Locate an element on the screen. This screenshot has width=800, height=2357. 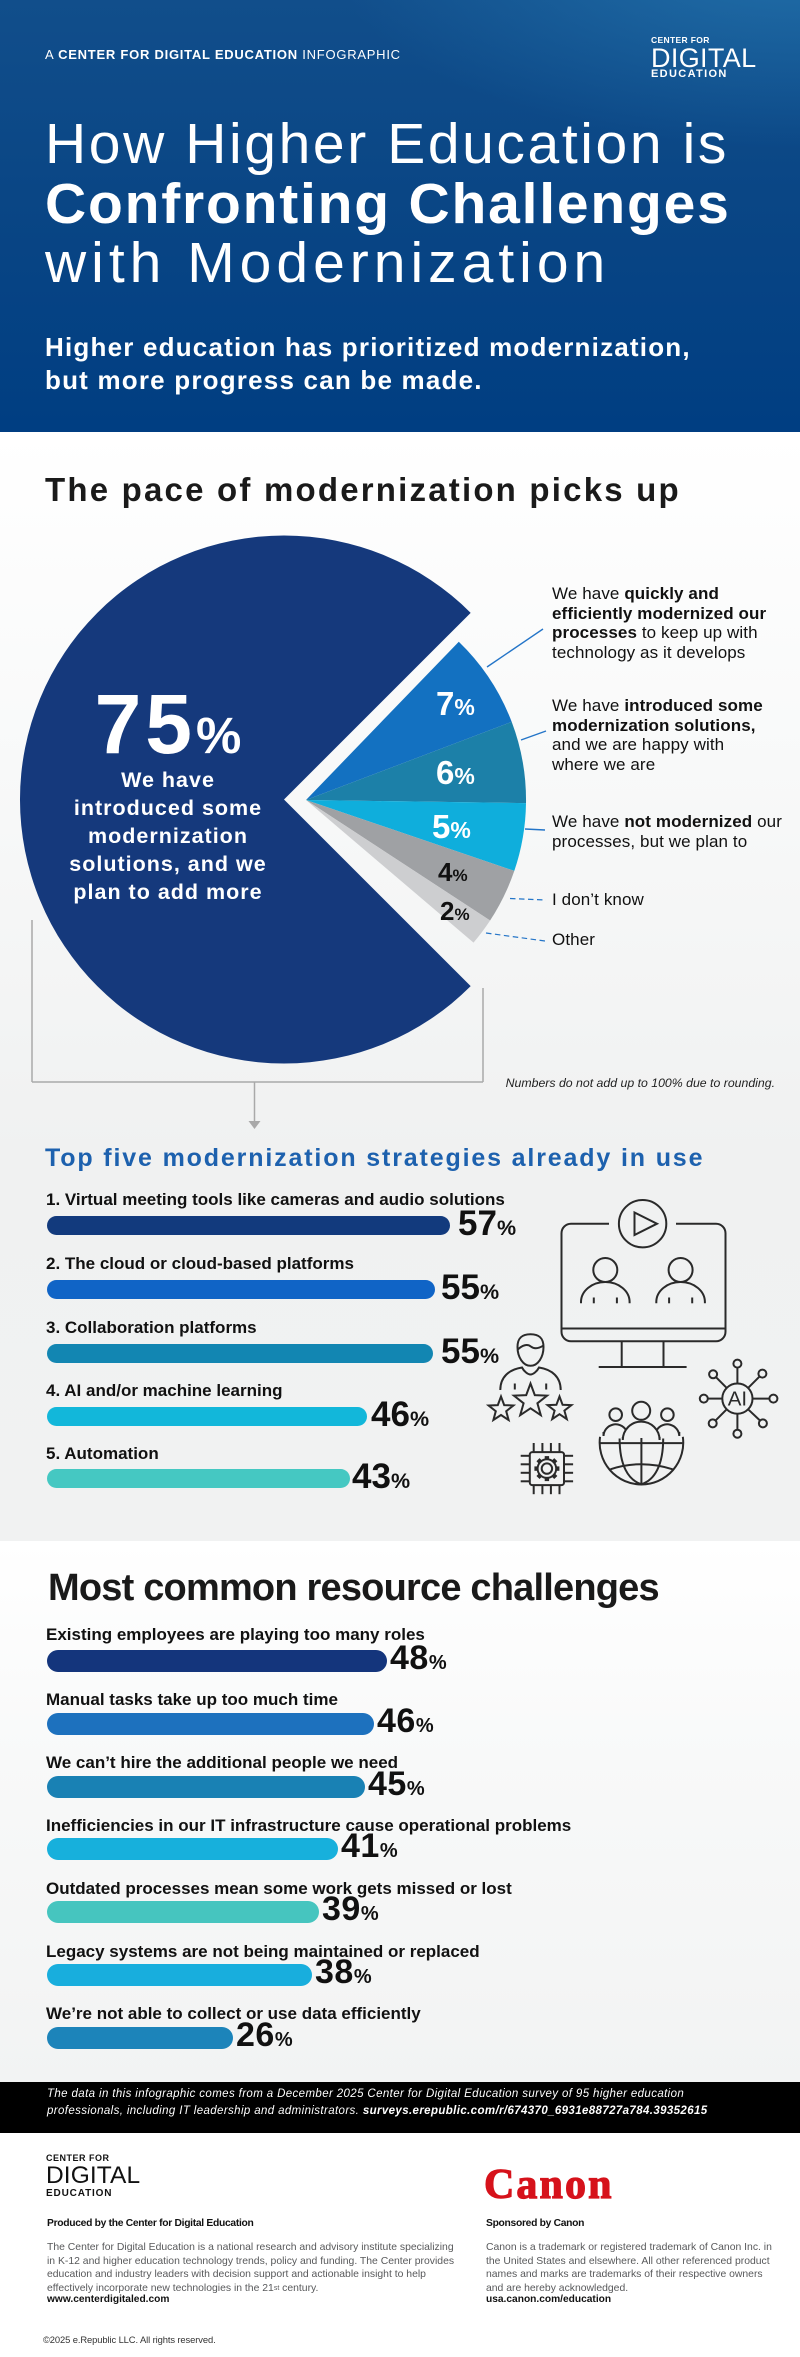
svg-text: AI is located at coordinates (737, 1399).